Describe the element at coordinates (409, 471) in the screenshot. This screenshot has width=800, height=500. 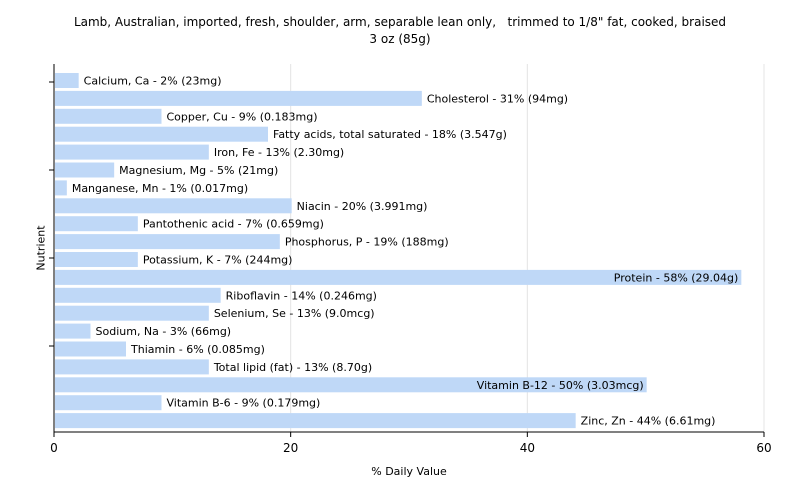
I see `x-axis-label: % Daily Value` at that location.